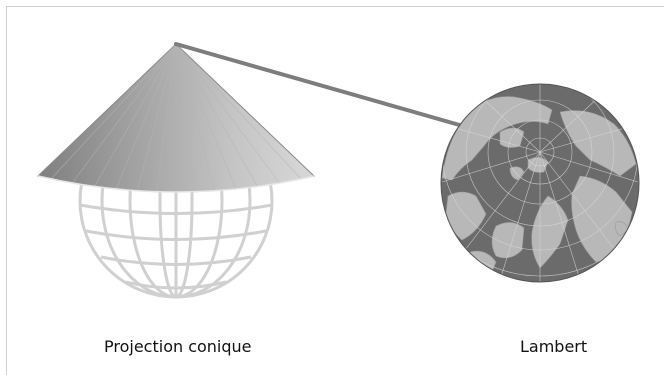 The image size is (664, 375). Describe the element at coordinates (178, 346) in the screenshot. I see `caption-conic-projection: Projection conique` at that location.